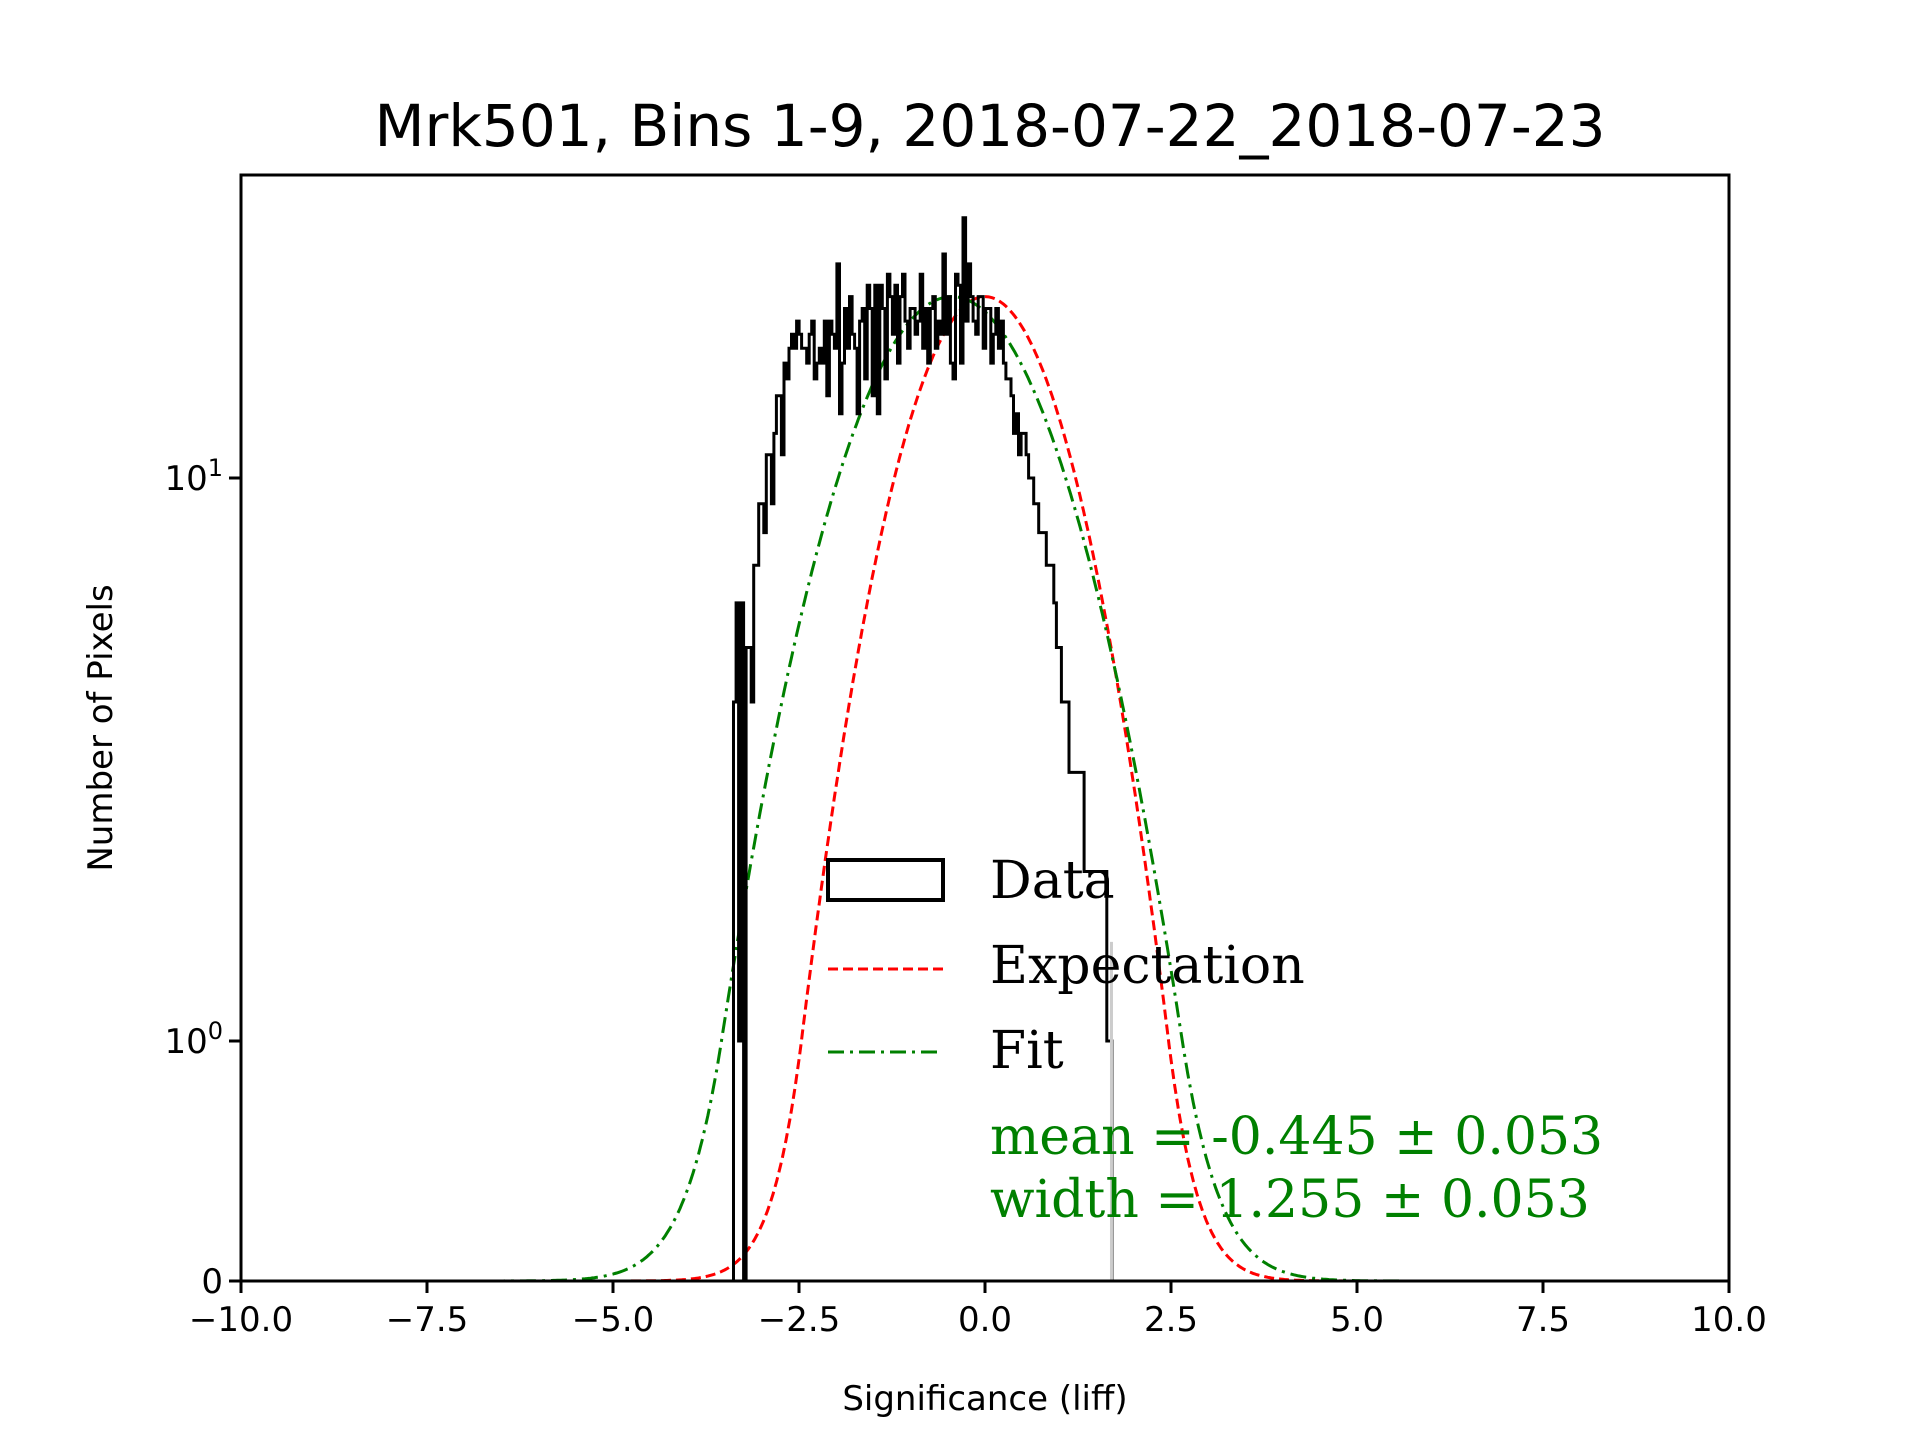  I want to click on histogram-step, so click(923, 749).